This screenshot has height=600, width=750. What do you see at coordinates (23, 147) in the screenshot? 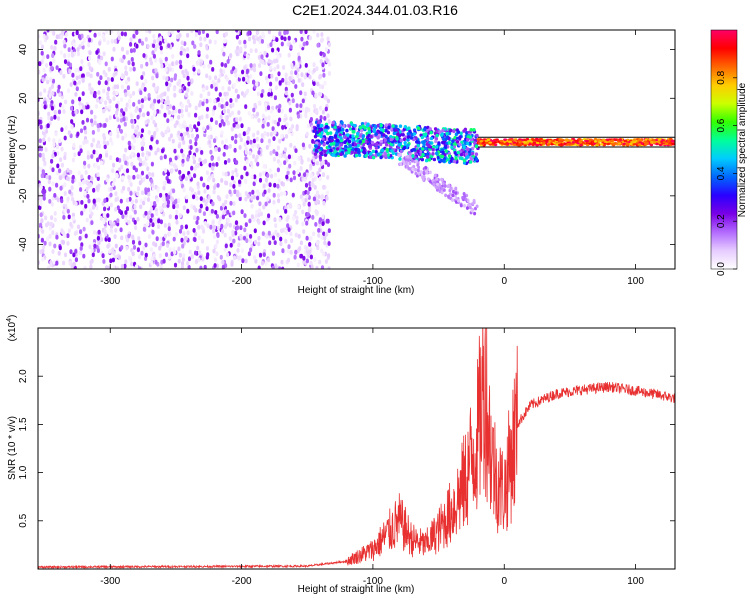
I see `spectrogram-y-tick-label: 0` at bounding box center [23, 147].